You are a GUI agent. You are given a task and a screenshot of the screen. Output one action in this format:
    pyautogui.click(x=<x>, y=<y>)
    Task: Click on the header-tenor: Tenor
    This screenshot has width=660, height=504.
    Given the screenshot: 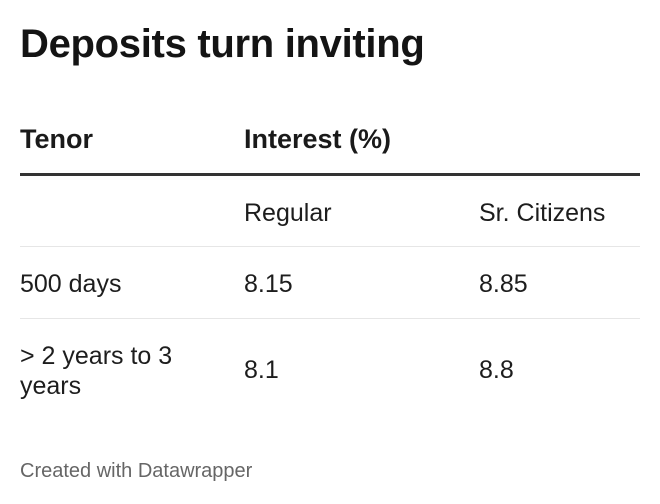 What is the action you would take?
    pyautogui.click(x=56, y=139)
    